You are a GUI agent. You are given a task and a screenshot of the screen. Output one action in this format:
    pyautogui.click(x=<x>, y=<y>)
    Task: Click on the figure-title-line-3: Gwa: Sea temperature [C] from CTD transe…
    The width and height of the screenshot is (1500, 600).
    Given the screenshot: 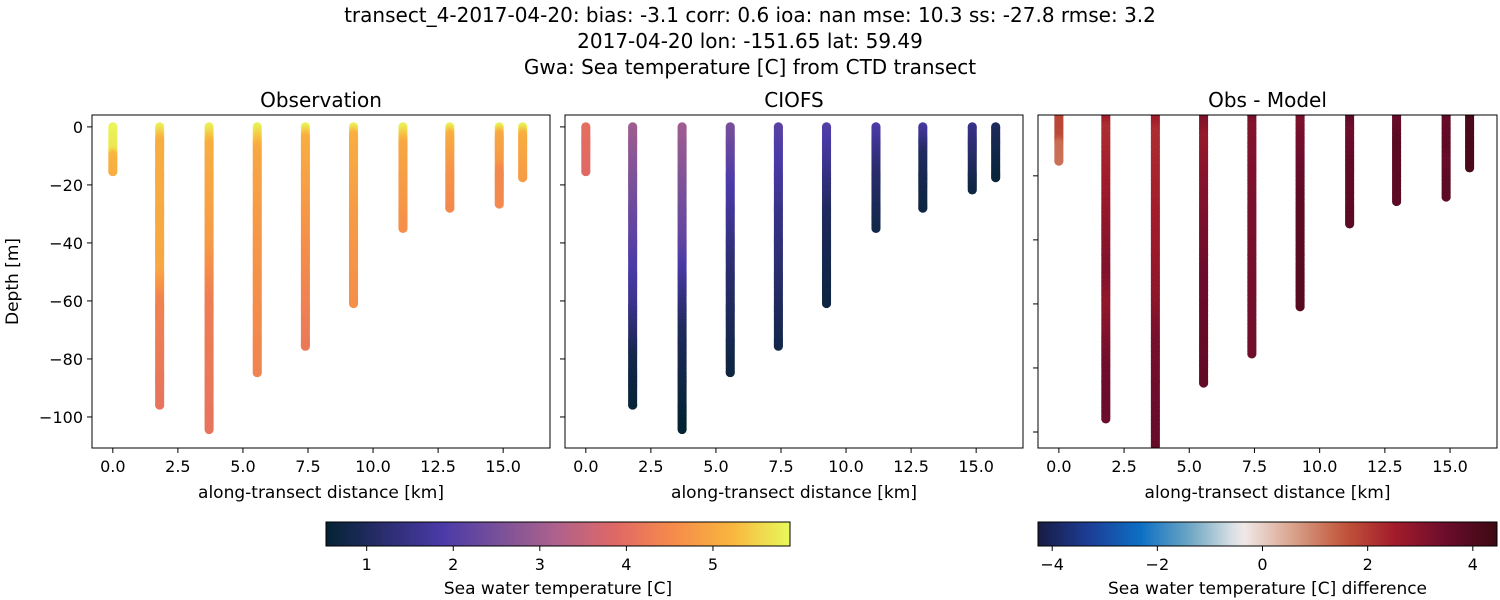 What is the action you would take?
    pyautogui.click(x=750, y=67)
    